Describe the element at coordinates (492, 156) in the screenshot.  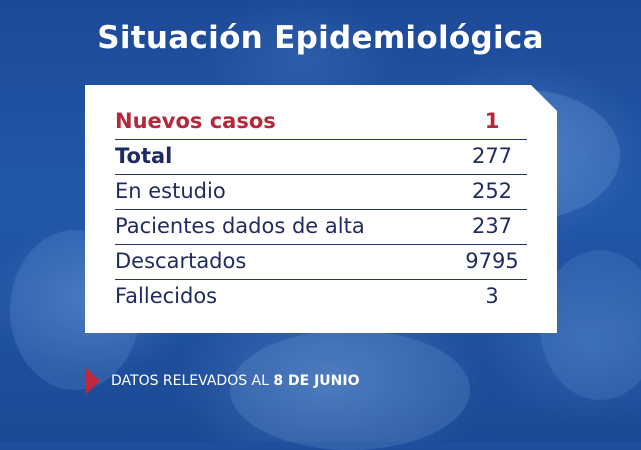
I see `row-value: 277` at that location.